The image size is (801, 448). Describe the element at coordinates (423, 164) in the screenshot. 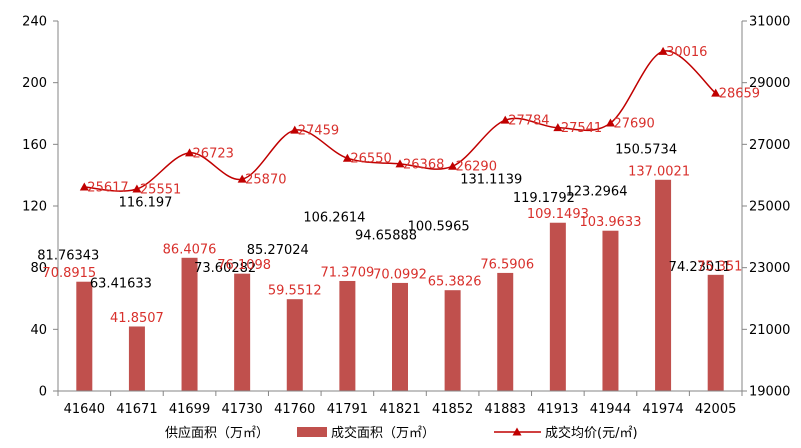

I see `avg-price-data-label: 26368` at that location.